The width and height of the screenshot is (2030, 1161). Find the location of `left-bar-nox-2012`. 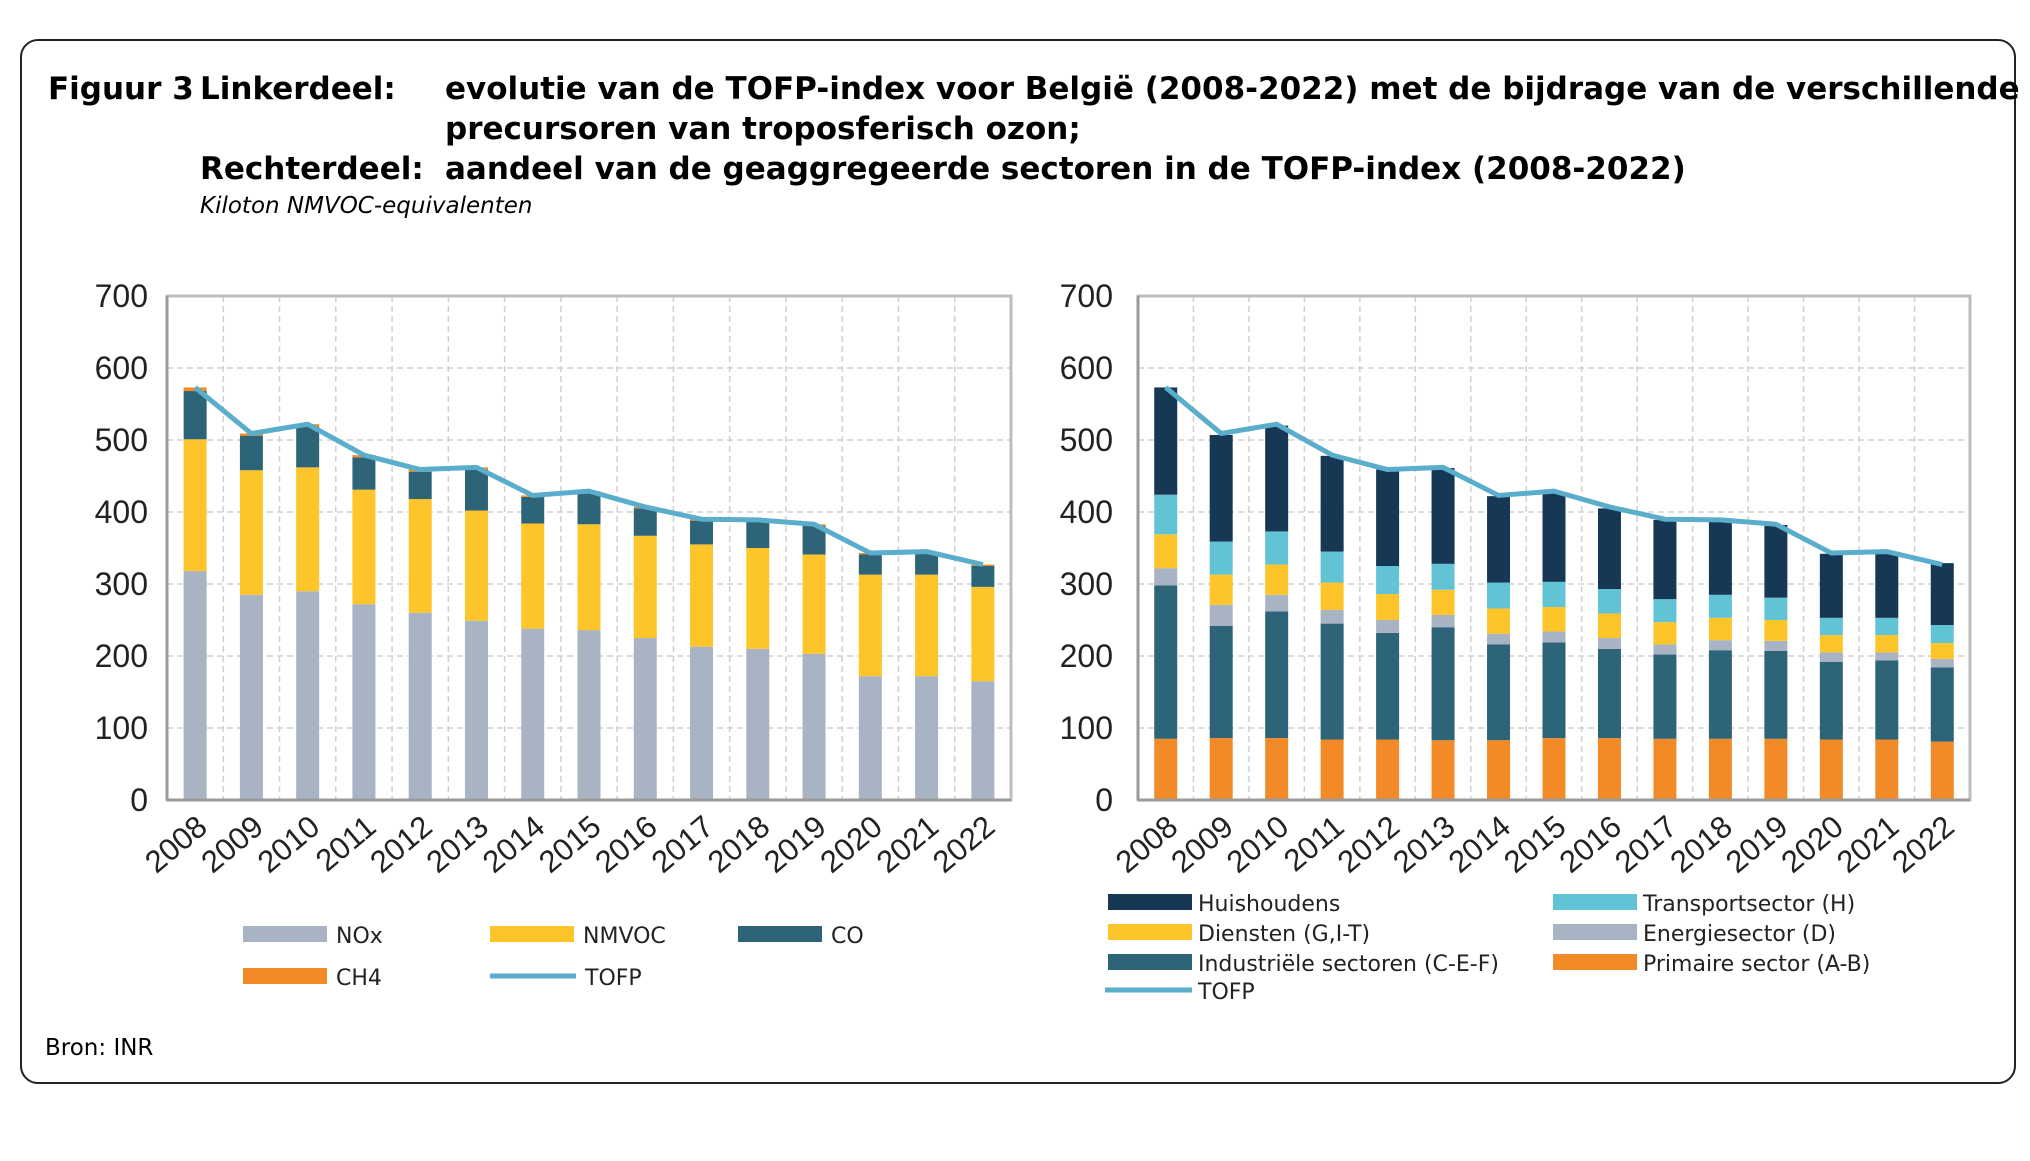

left-bar-nox-2012 is located at coordinates (420, 706).